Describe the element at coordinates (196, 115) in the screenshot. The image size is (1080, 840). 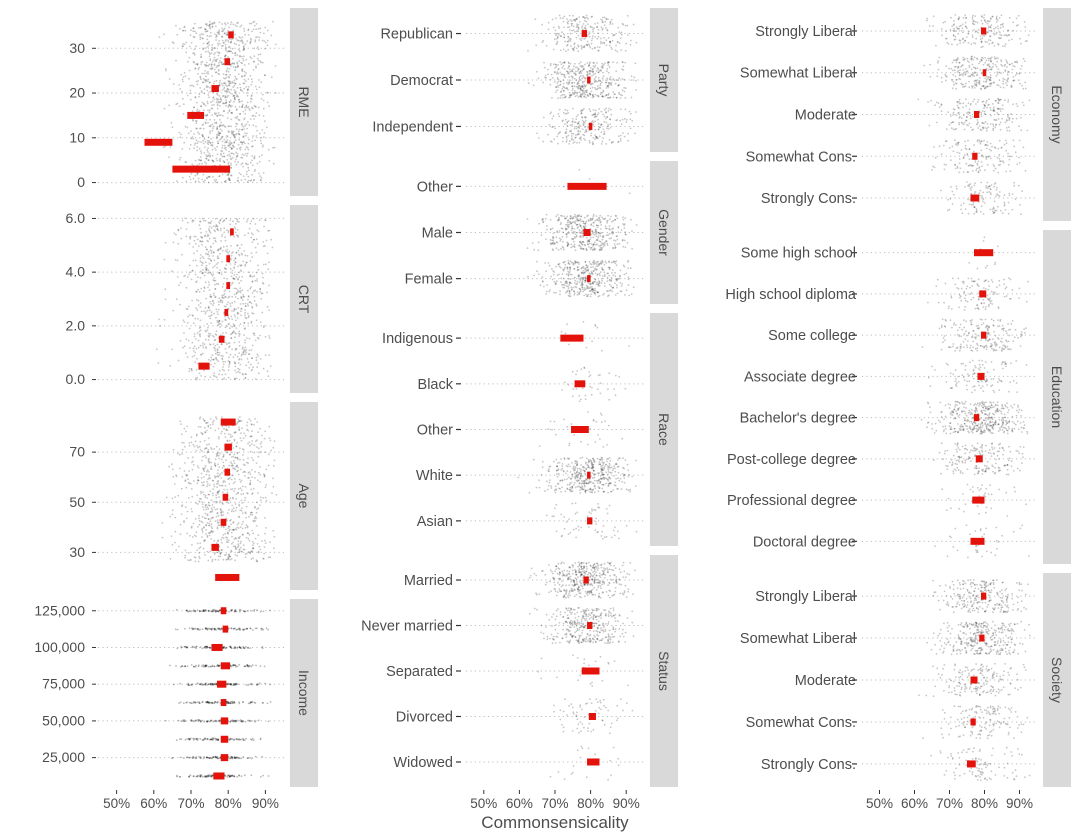
I see `confidence-interval` at that location.